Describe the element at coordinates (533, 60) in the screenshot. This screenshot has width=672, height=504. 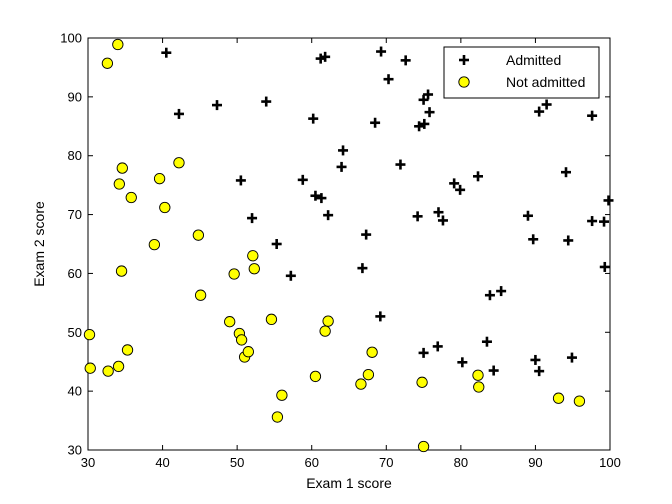
I see `legend-label: Admitted` at that location.